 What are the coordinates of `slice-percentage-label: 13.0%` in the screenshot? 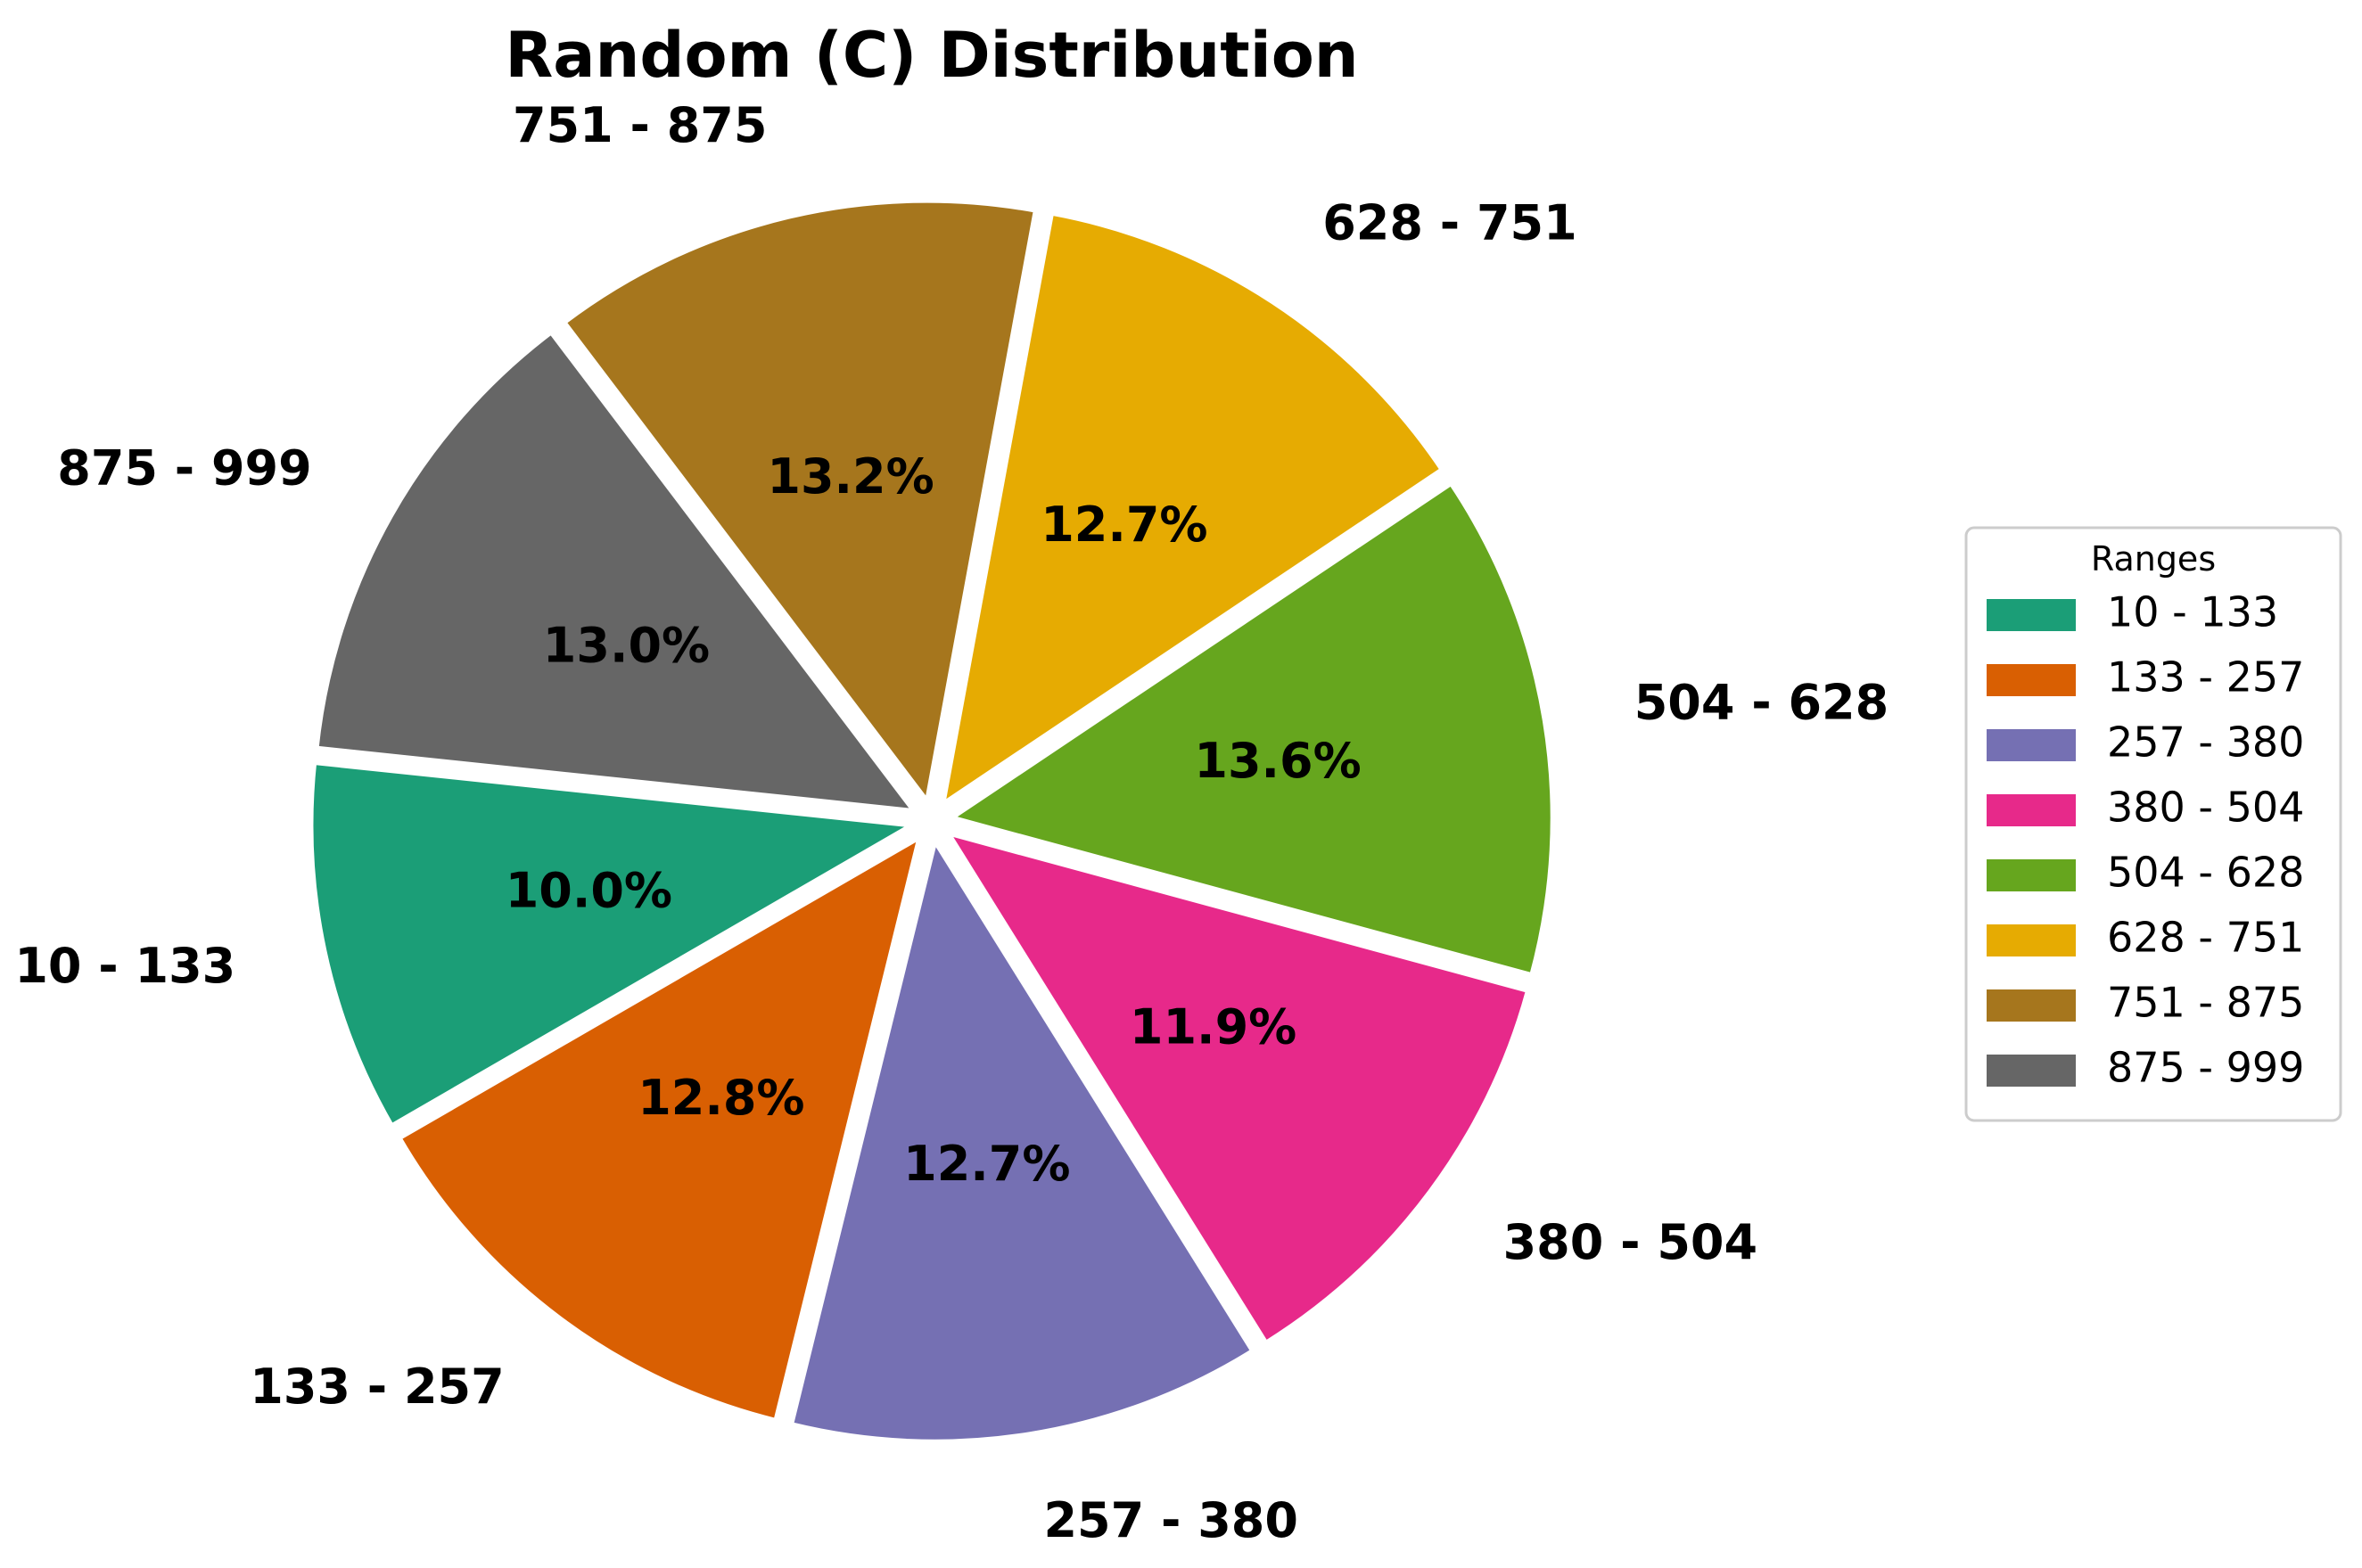 It's located at (626, 645).